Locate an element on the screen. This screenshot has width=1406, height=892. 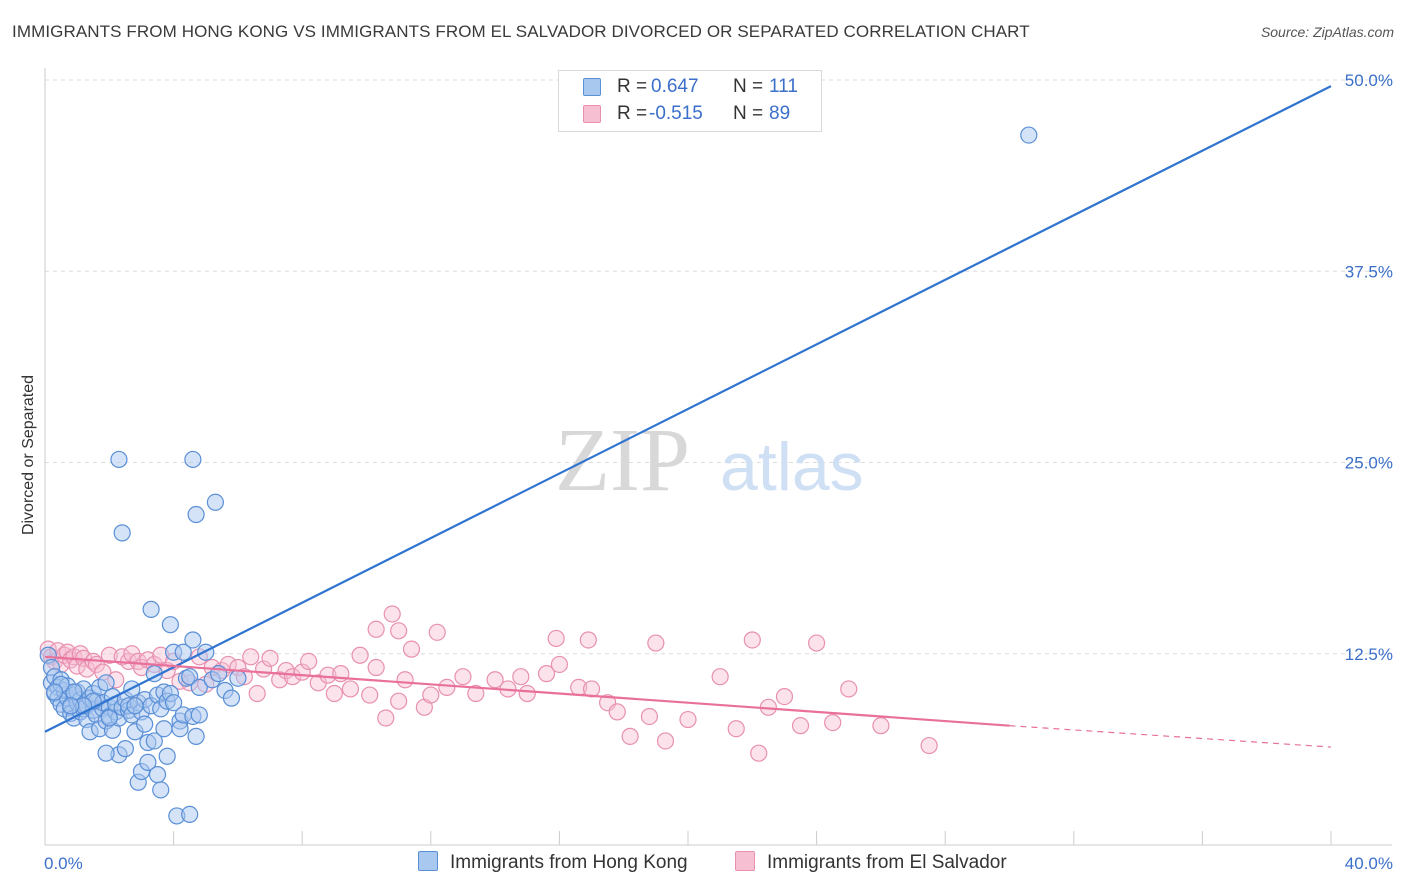
bottom-swatch-el-salvador is located at coordinates (745, 861).